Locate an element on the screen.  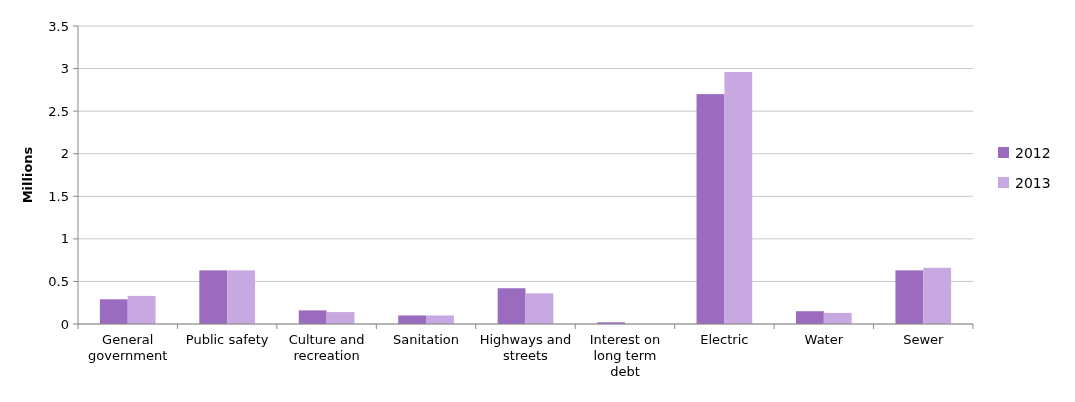
x-tick-label: General government is located at coordinates (128, 347).